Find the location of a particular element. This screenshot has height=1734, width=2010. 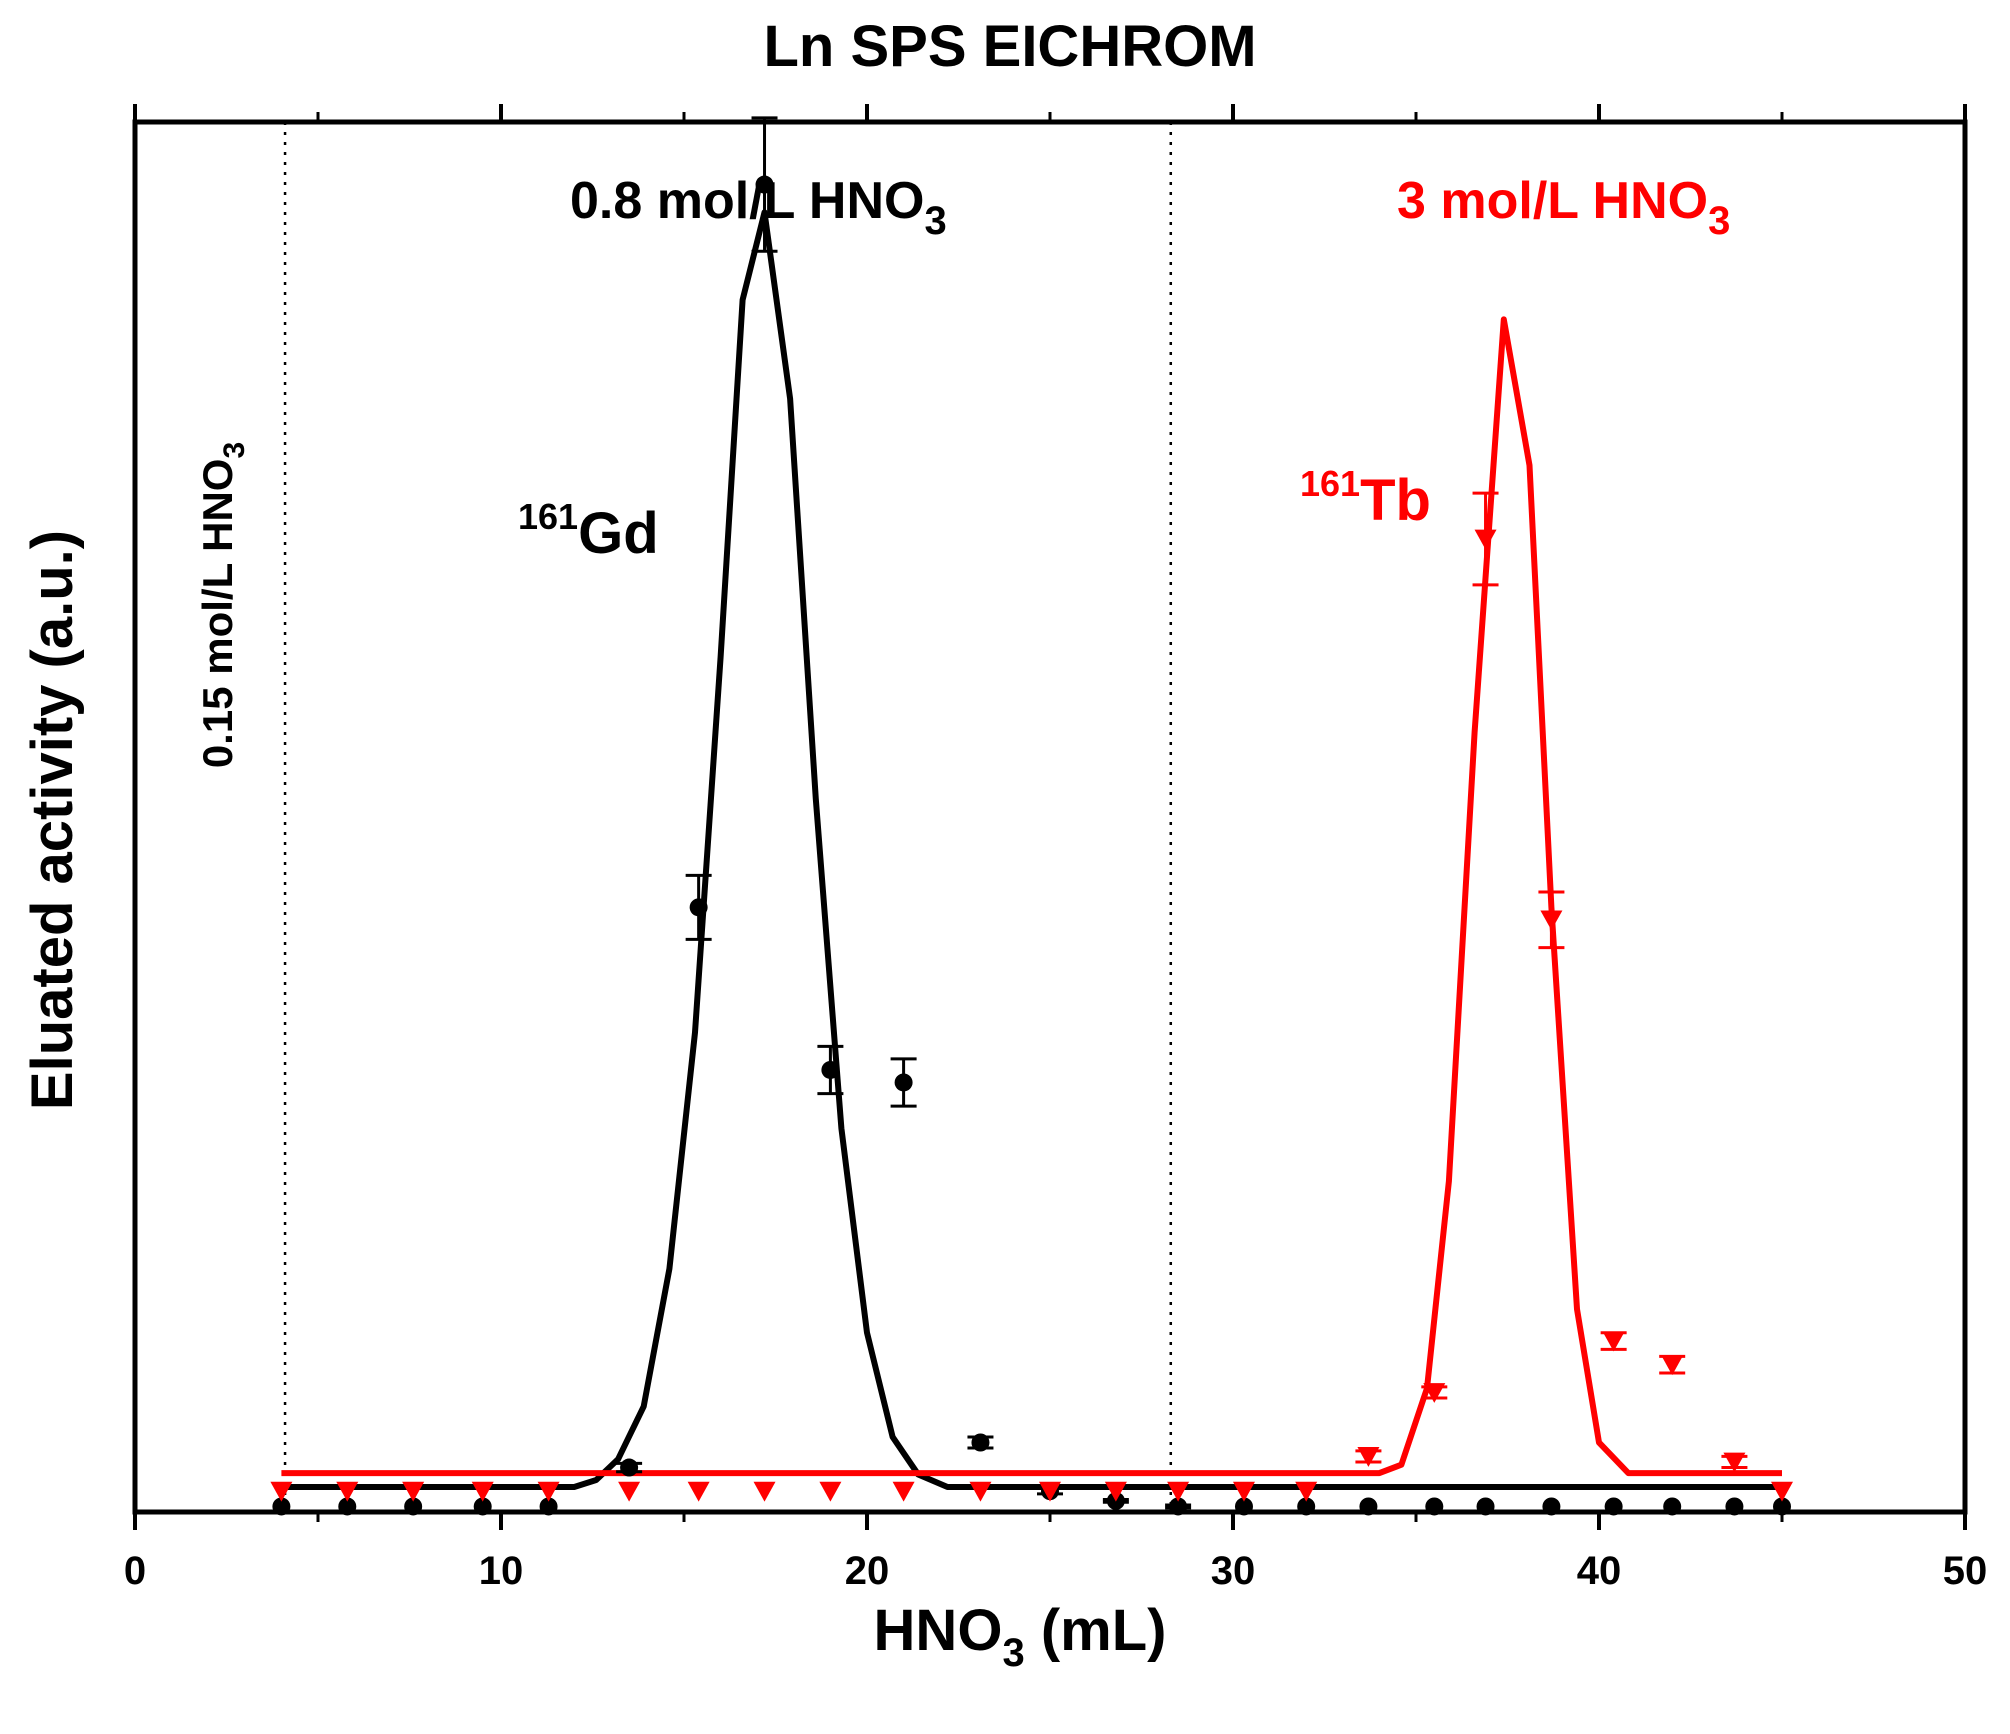

x-tick-label-2: 20 is located at coordinates (867, 1571).